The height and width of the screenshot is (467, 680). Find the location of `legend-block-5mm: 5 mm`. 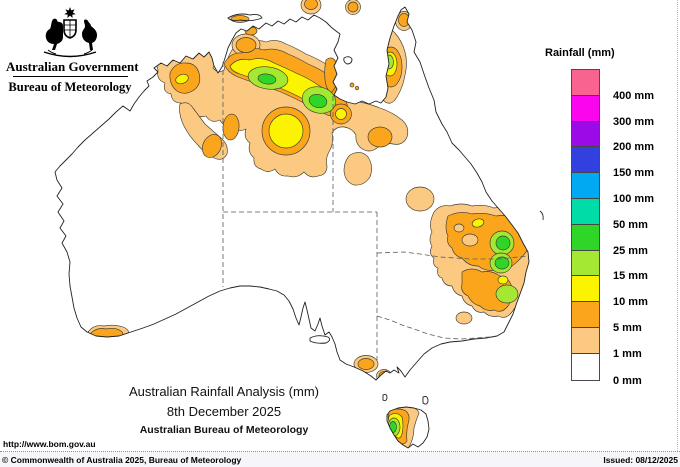

legend-block-5mm: 5 mm is located at coordinates (607, 318).